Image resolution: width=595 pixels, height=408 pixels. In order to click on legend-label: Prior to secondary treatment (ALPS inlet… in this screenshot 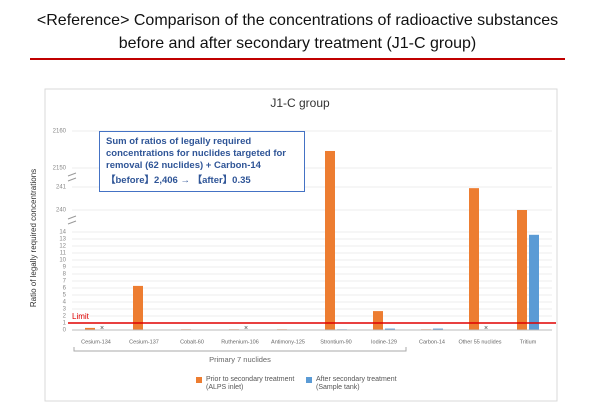, I will do `click(250, 383)`.